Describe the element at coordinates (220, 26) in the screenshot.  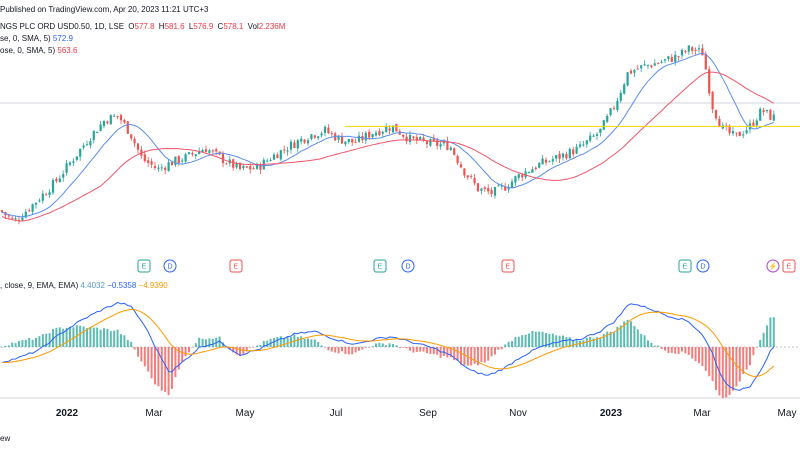
I see `c-label: C` at that location.